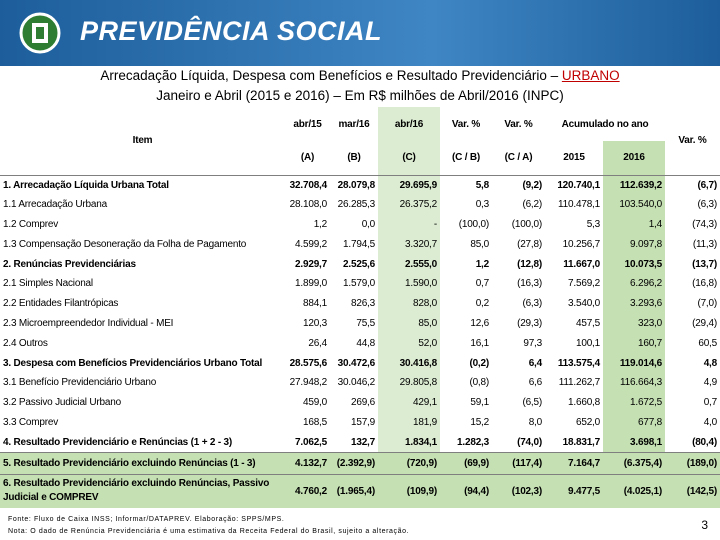  What do you see at coordinates (359, 284) in the screenshot?
I see `cell: 1.579,0` at bounding box center [359, 284].